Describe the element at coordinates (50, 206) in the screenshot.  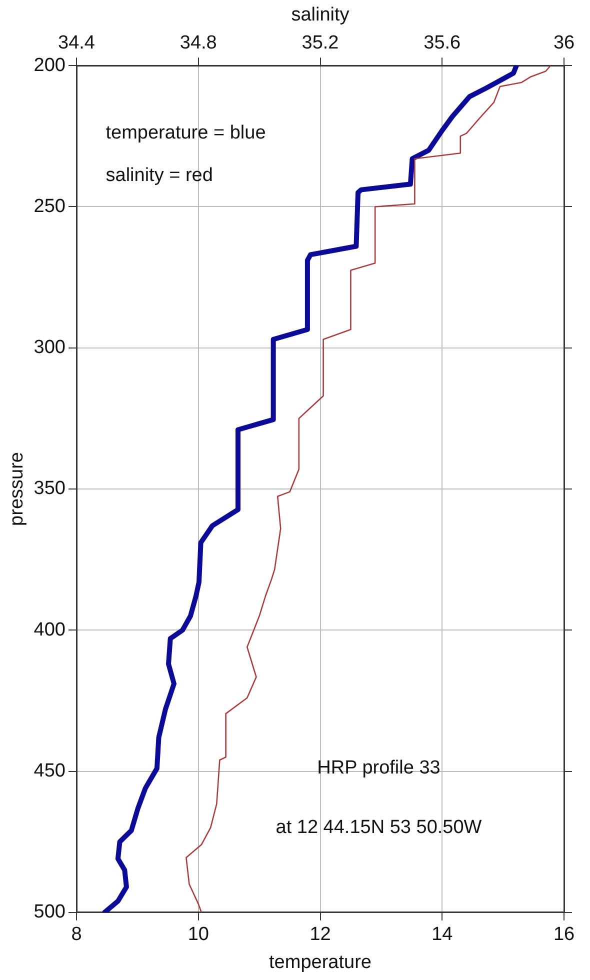
I see `y-tick-label: 250` at that location.